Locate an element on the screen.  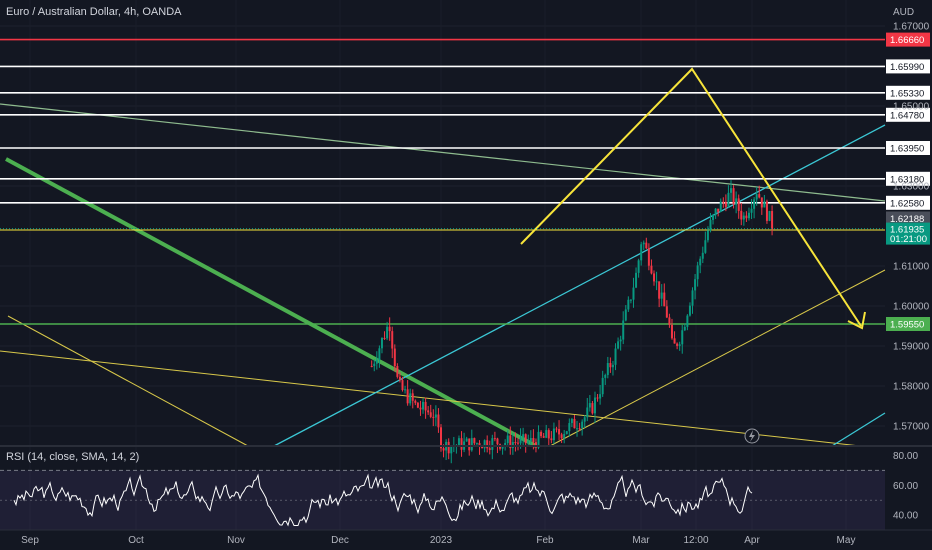
trendline-yellow-steep is located at coordinates (128, 381).